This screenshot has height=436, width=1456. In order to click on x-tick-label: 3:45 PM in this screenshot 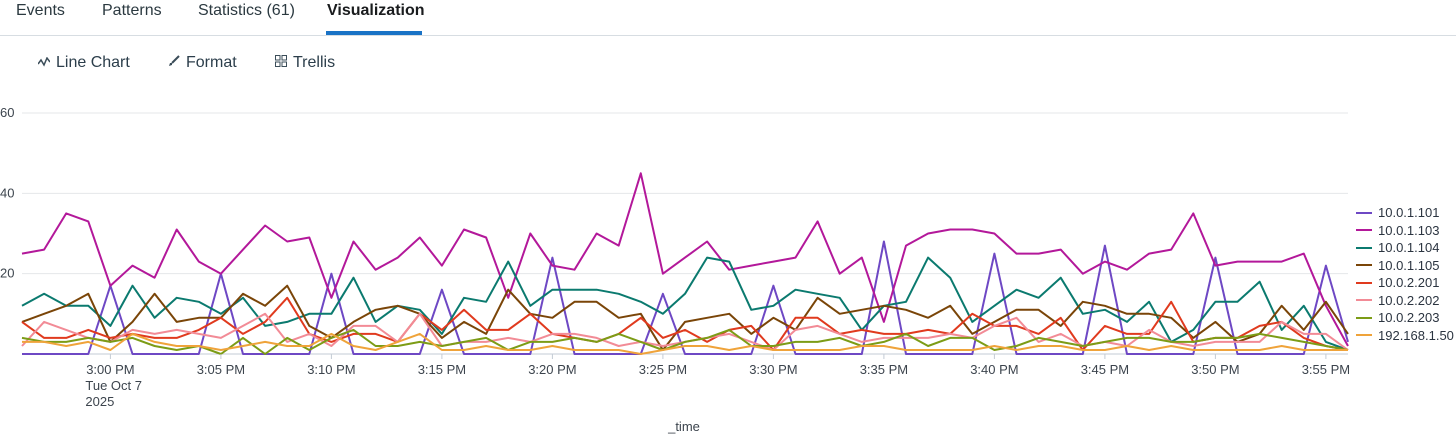, I will do `click(1105, 369)`.